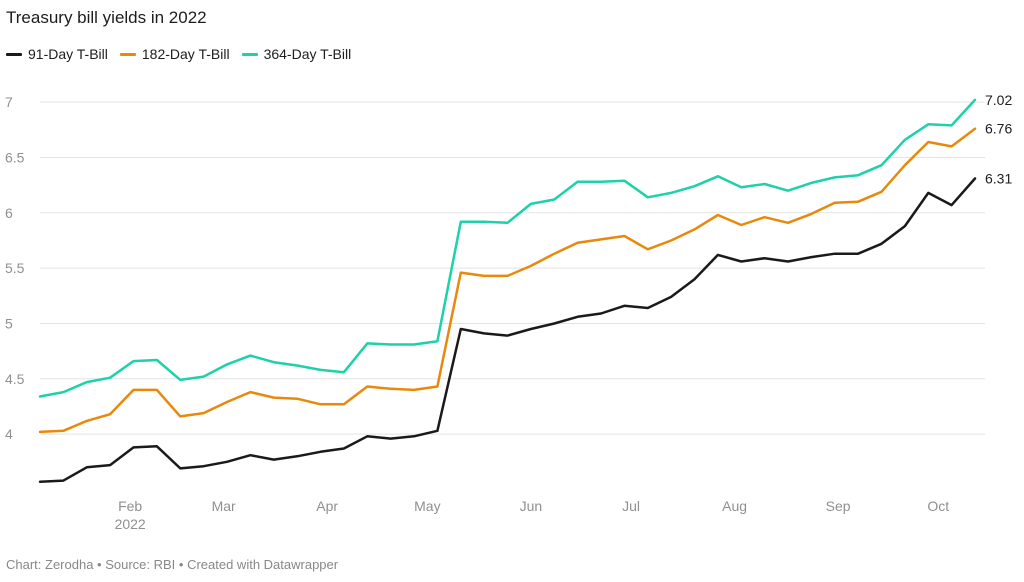 The height and width of the screenshot is (582, 1024). What do you see at coordinates (15, 157) in the screenshot?
I see `y-tick-label: 6.5` at bounding box center [15, 157].